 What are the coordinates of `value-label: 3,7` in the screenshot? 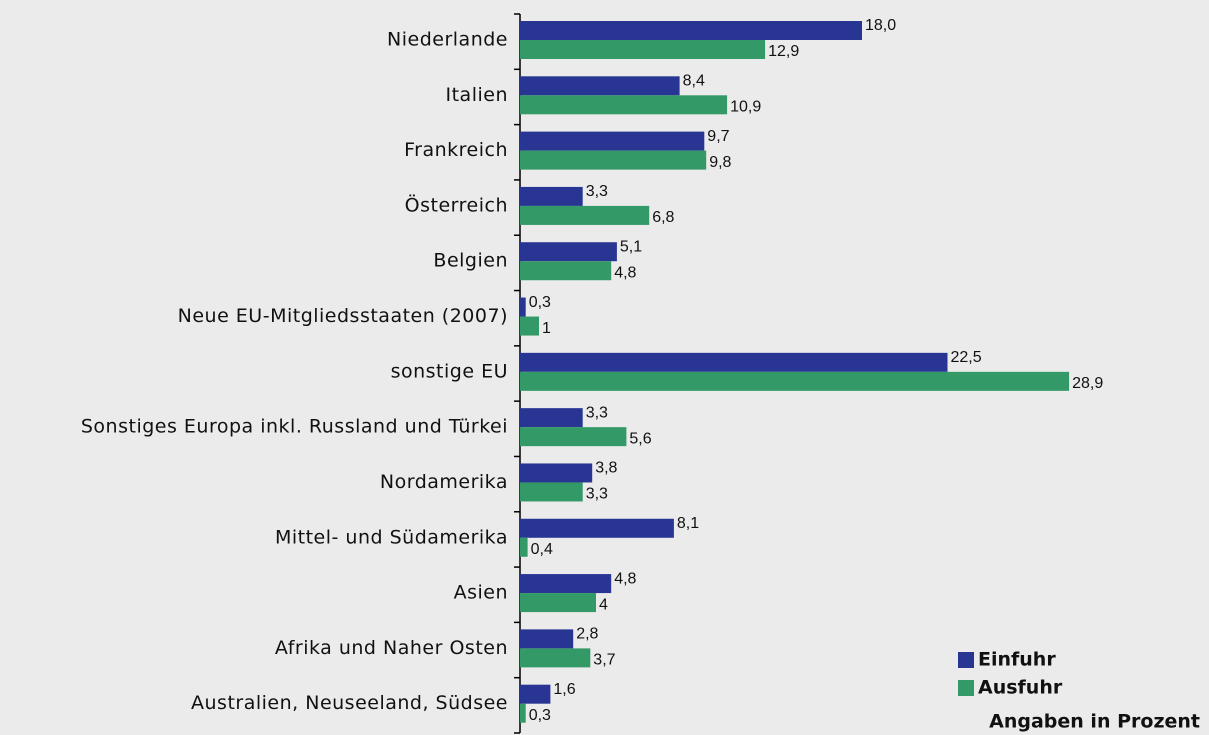 It's located at (604, 660).